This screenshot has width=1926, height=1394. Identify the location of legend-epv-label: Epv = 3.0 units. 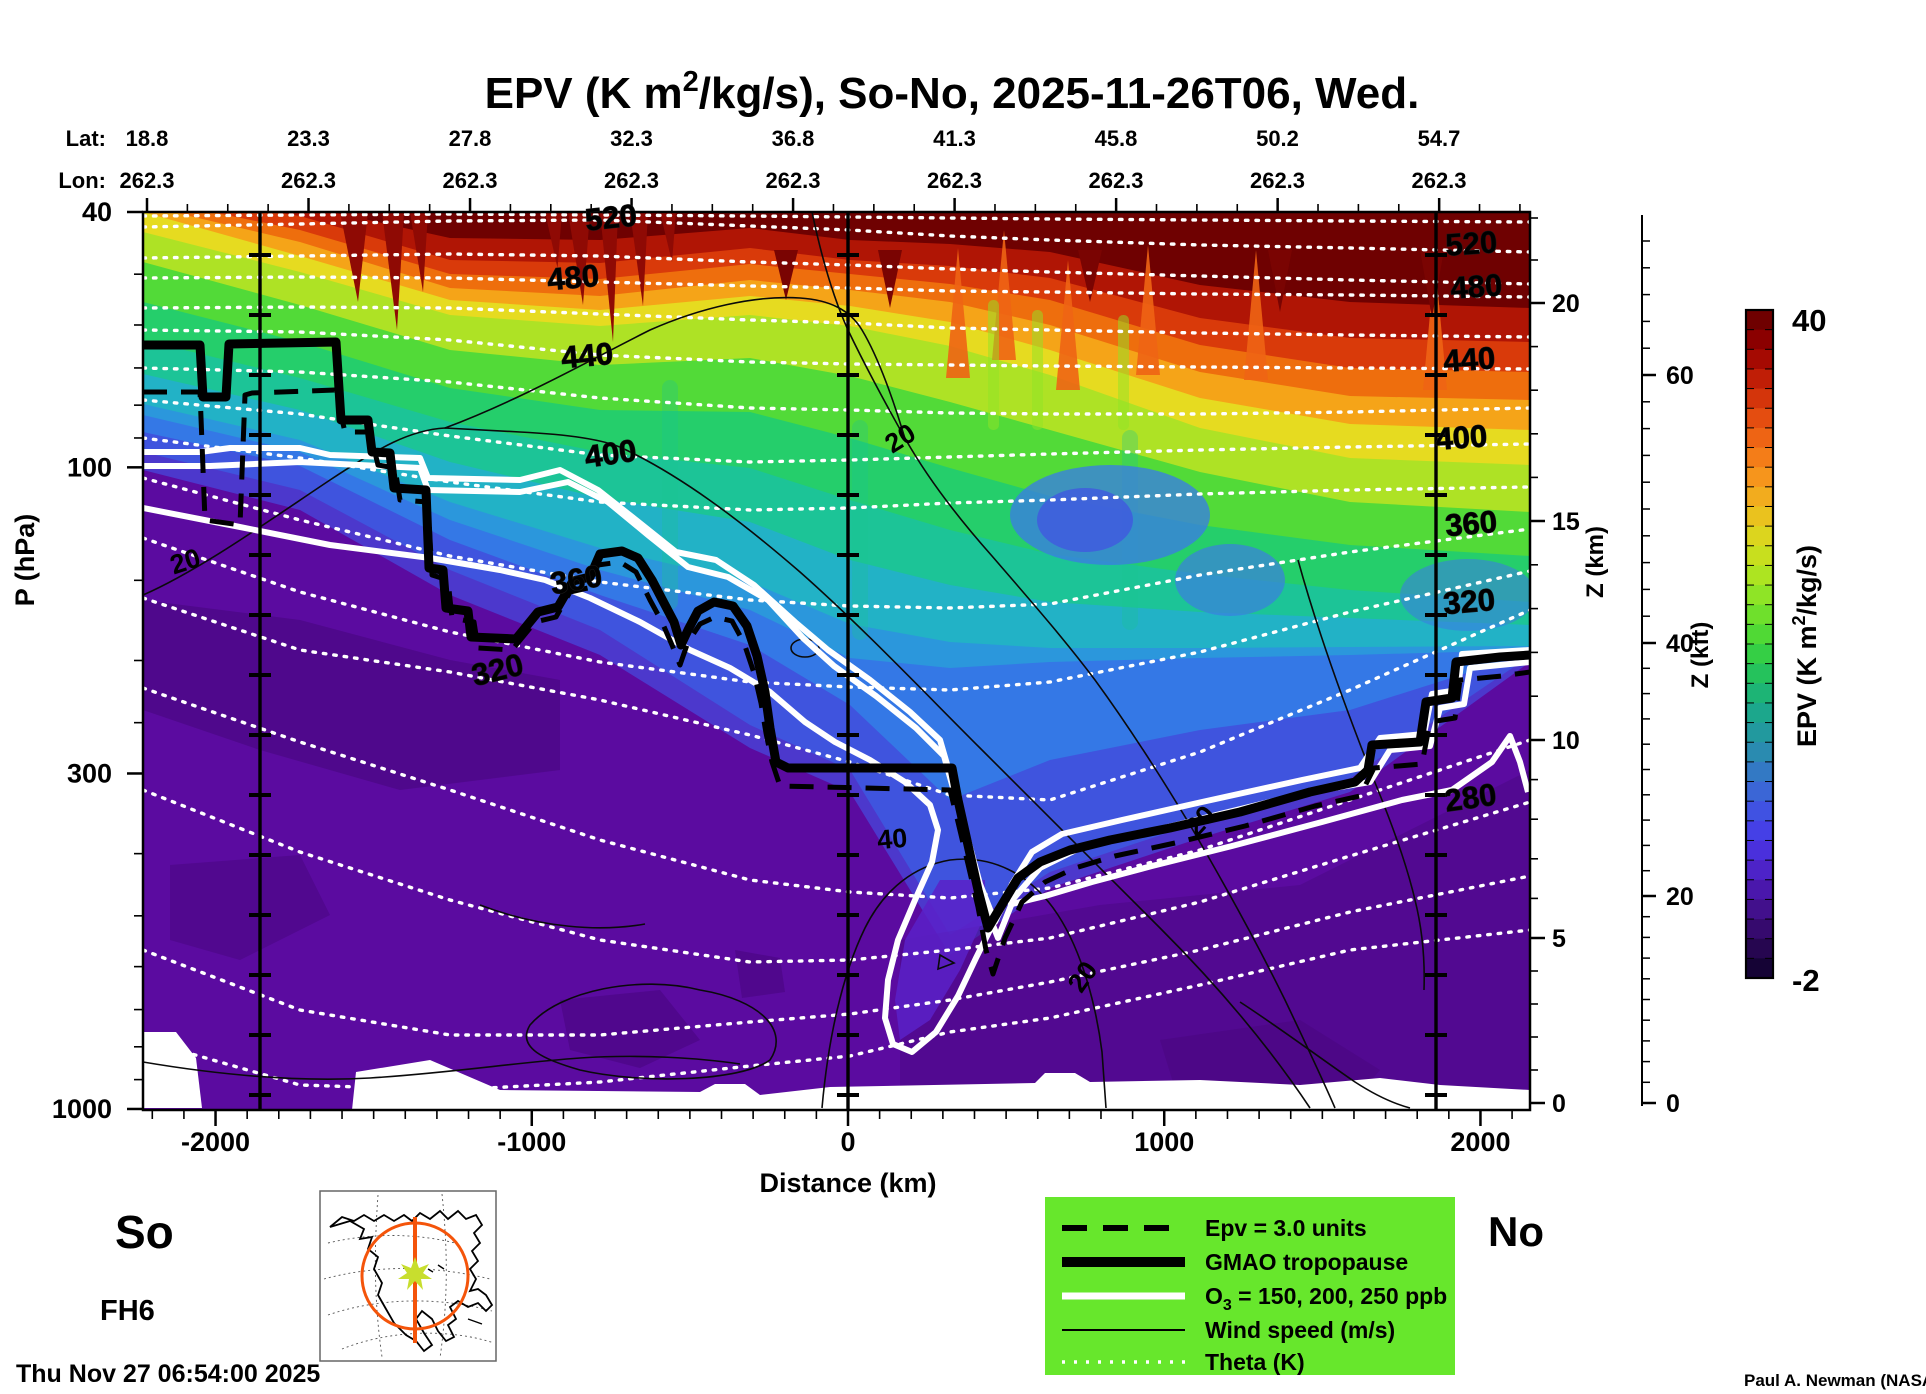
(1286, 1228).